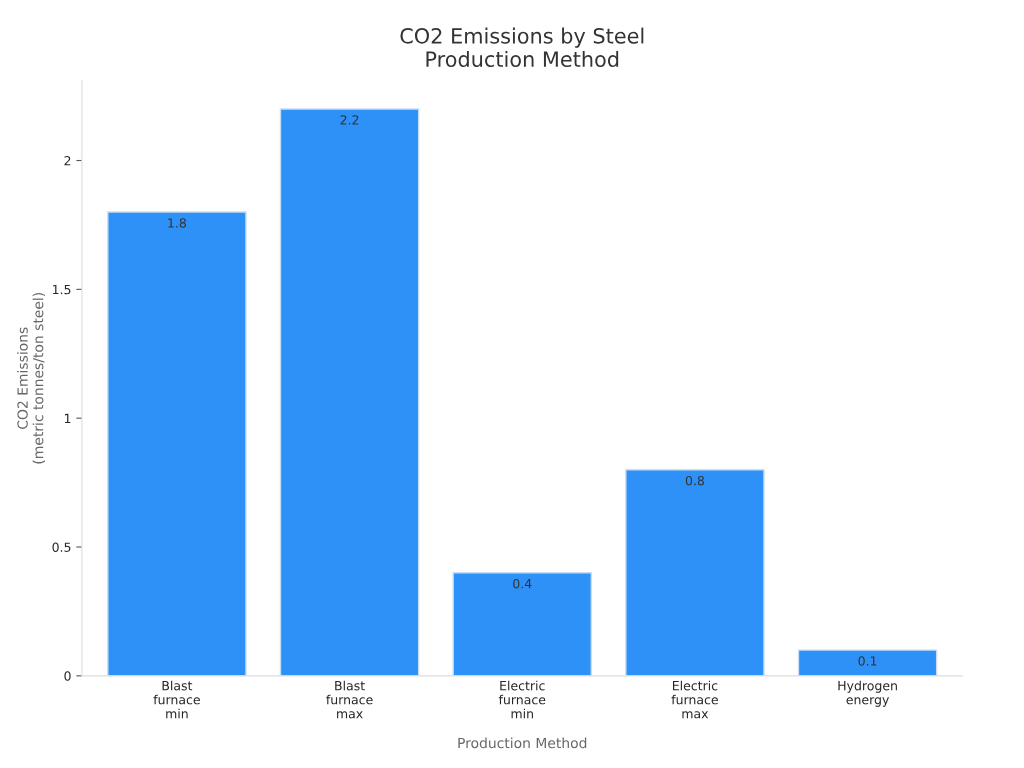  What do you see at coordinates (62, 289) in the screenshot?
I see `y-tick-label: 1.5` at bounding box center [62, 289].